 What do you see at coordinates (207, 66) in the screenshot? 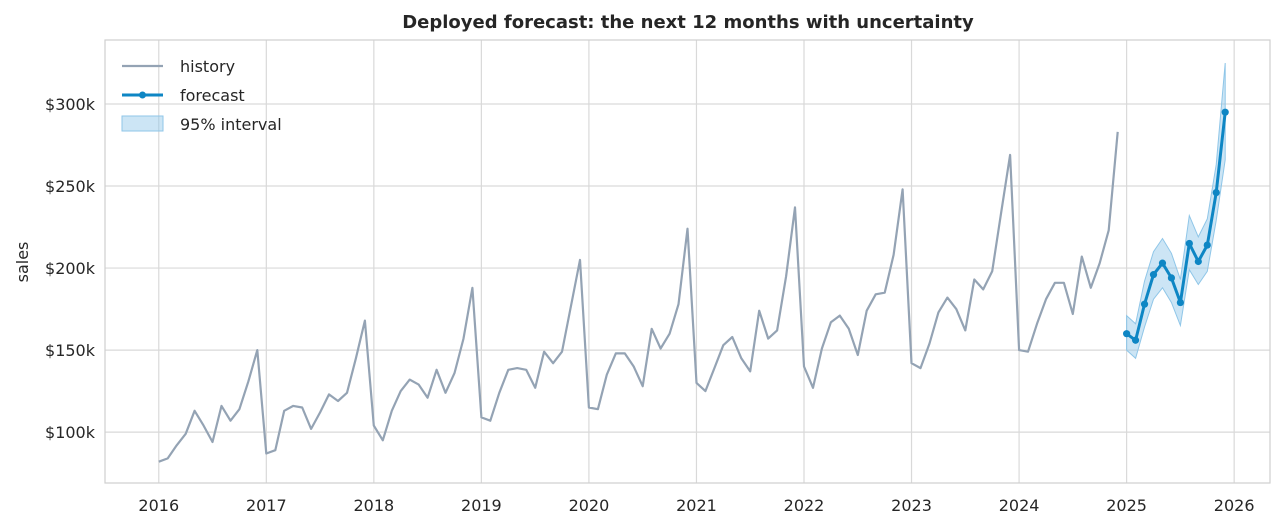
I see `legend-history-label: history` at bounding box center [207, 66].